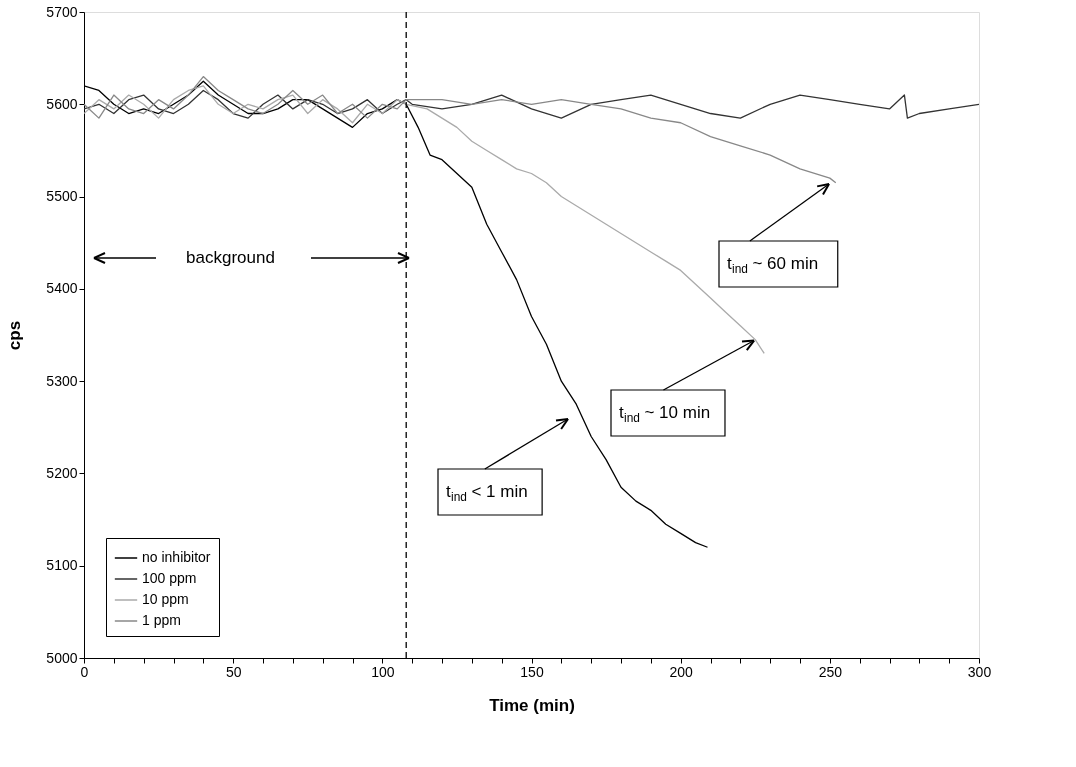  I want to click on x-tick-label: 150, so click(532, 671).